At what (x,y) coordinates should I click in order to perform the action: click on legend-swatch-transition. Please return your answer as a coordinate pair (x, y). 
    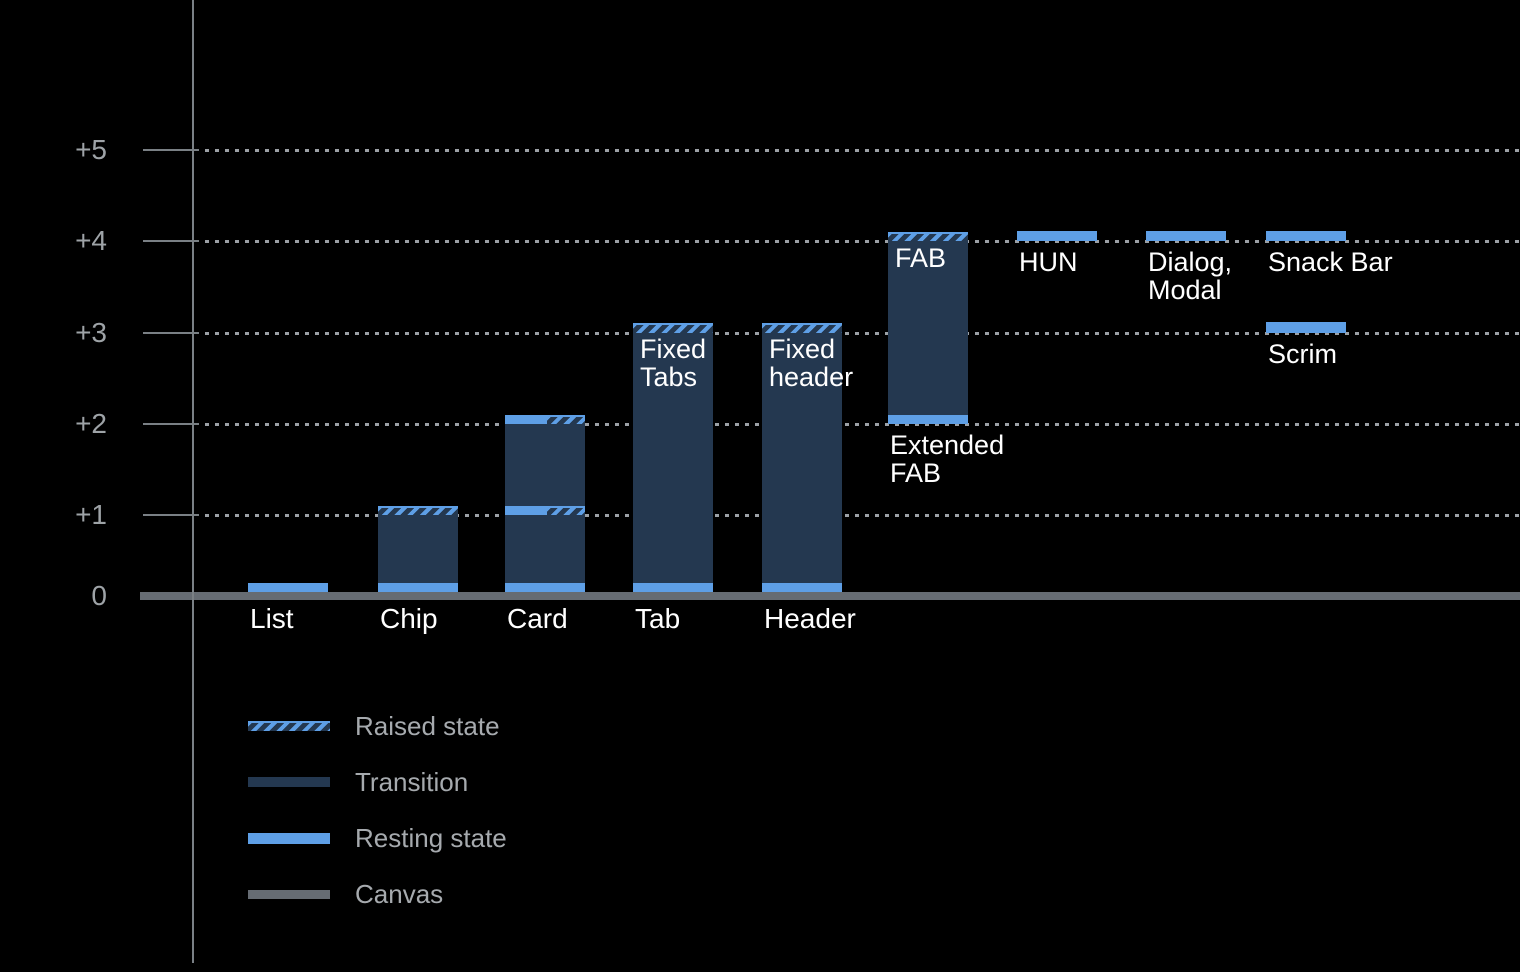
    Looking at the image, I should click on (289, 782).